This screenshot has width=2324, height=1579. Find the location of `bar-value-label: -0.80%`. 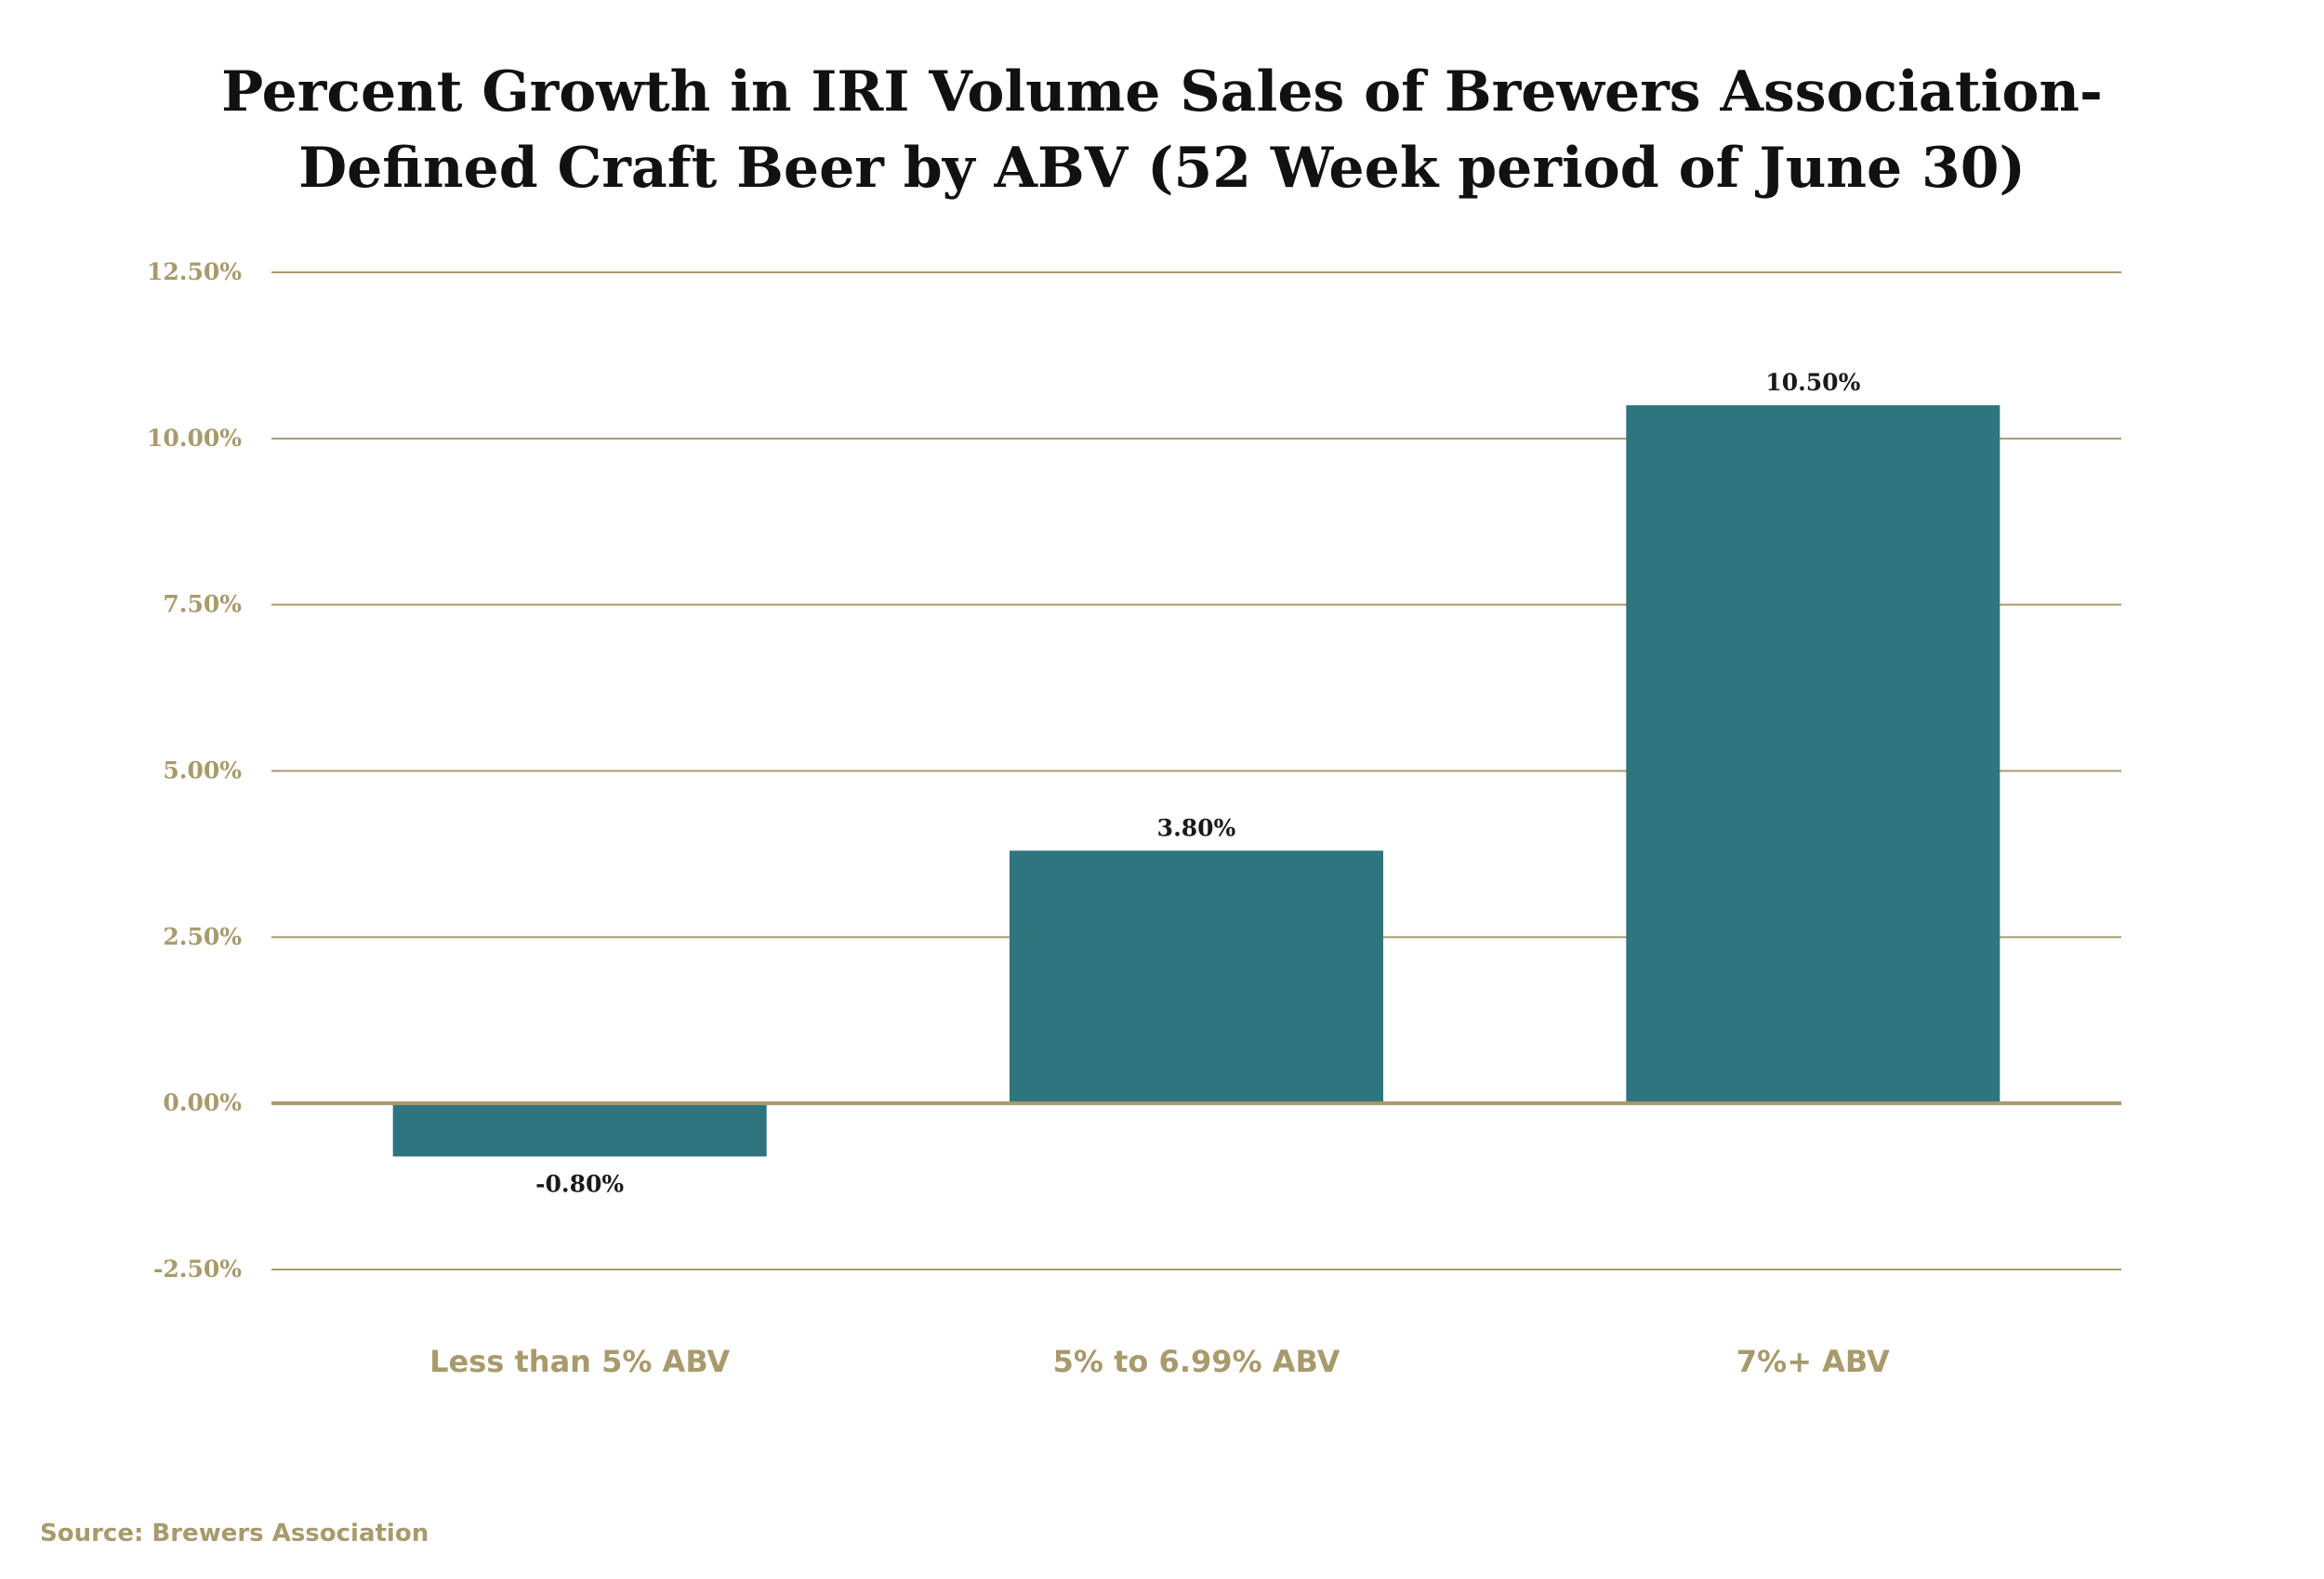

bar-value-label: -0.80% is located at coordinates (579, 1183).